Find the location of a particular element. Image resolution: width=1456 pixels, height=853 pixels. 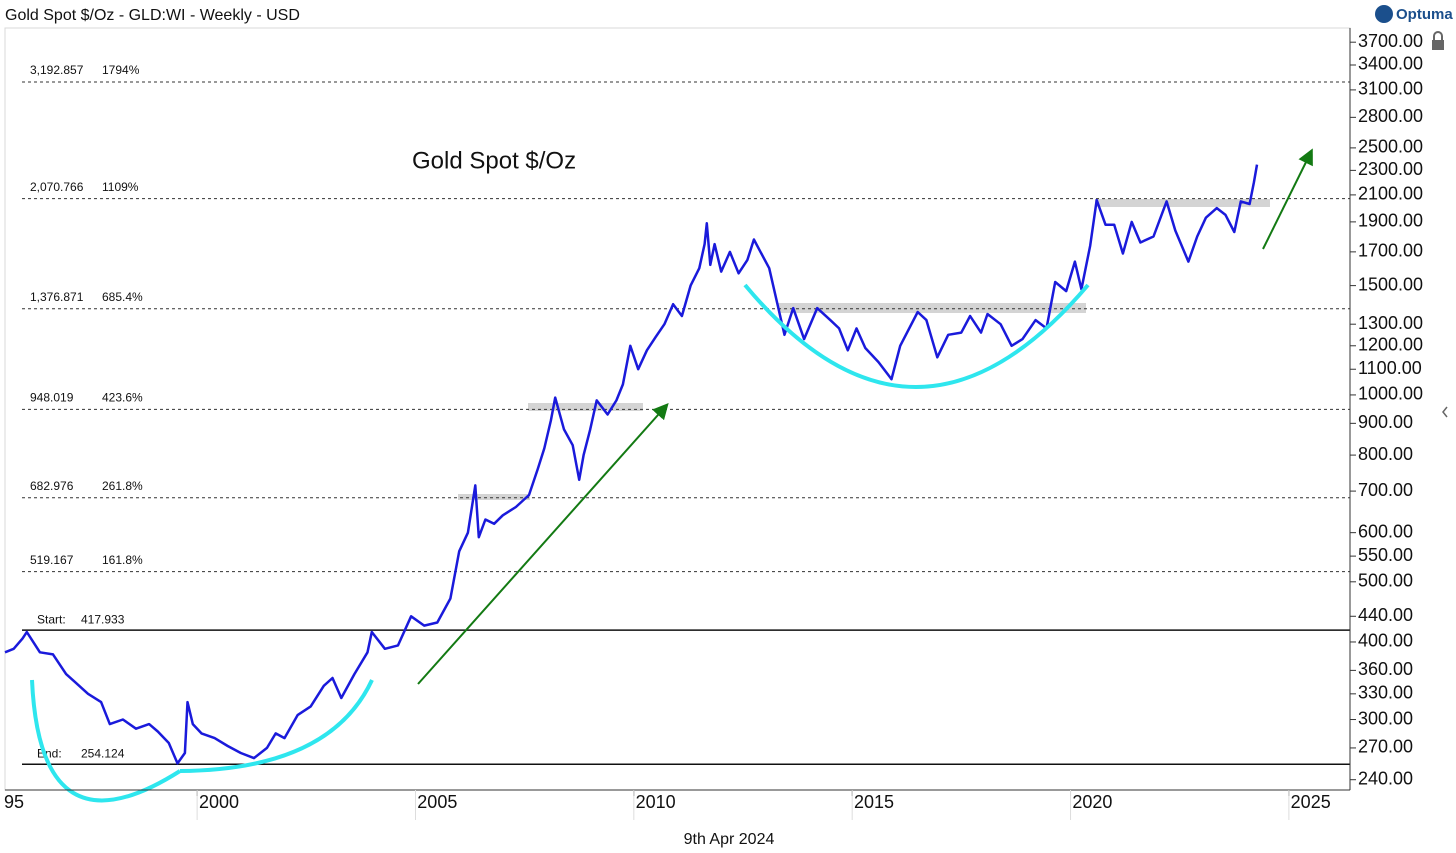

y-tick-label: 300.00 is located at coordinates (1385, 718).